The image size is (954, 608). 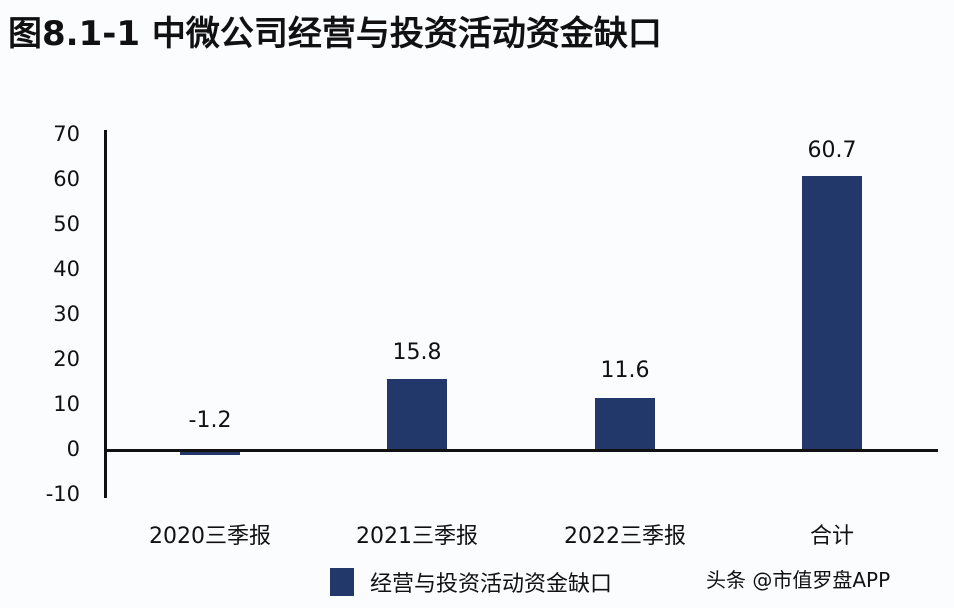 What do you see at coordinates (625, 424) in the screenshot?
I see `bar-2022` at bounding box center [625, 424].